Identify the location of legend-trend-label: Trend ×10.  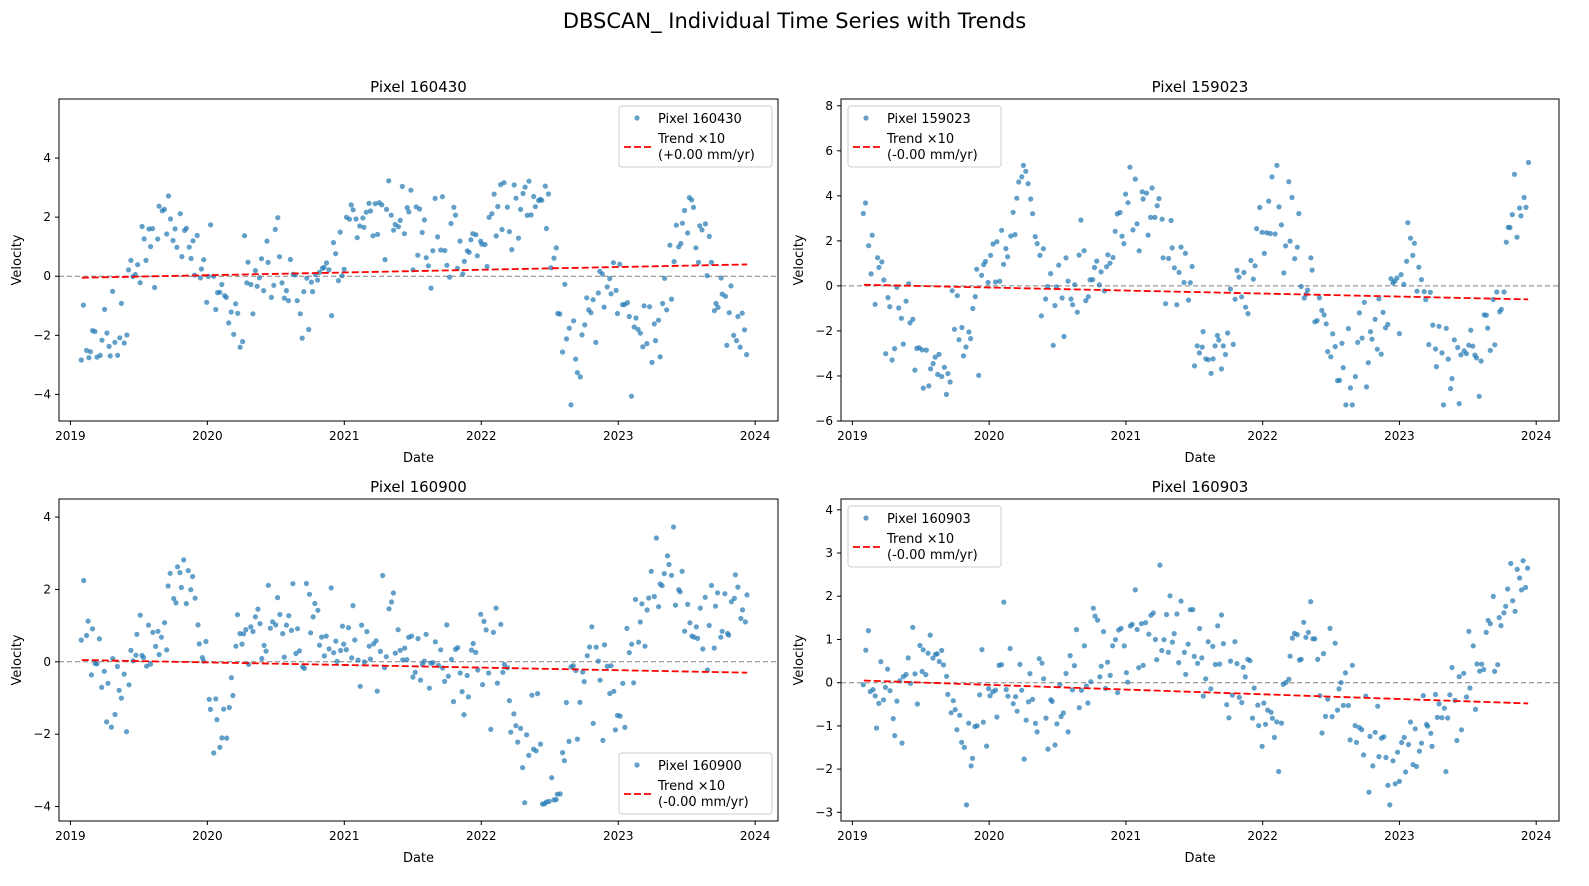
(920, 539).